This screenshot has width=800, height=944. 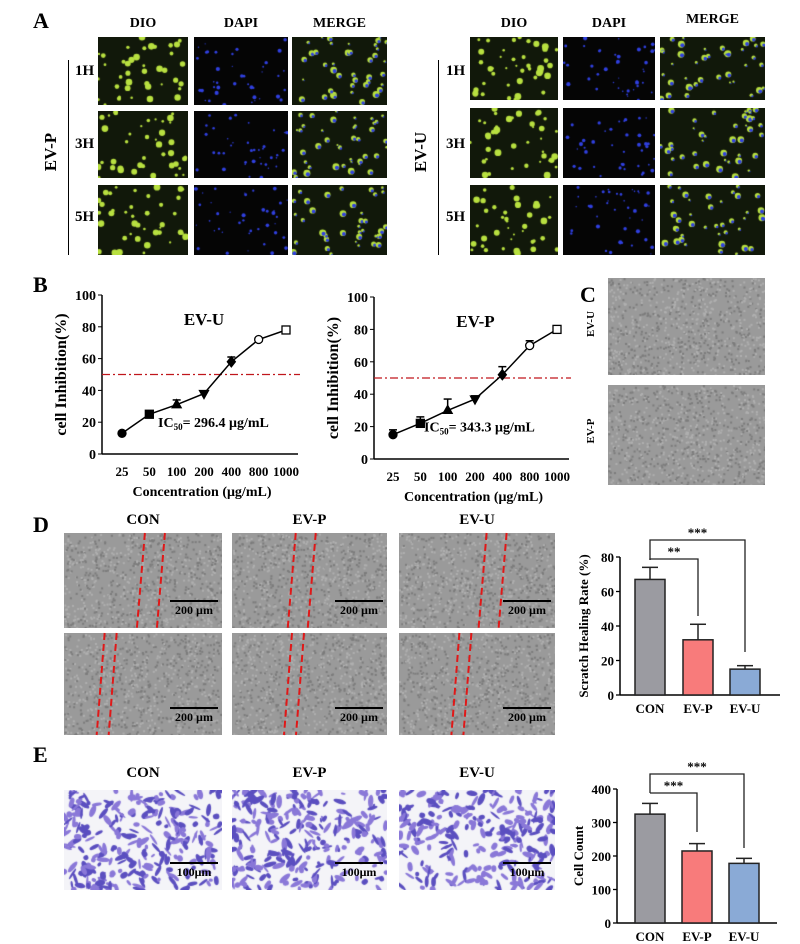 What do you see at coordinates (578, 855) in the screenshot?
I see `y-axis-label: Cell Count` at bounding box center [578, 855].